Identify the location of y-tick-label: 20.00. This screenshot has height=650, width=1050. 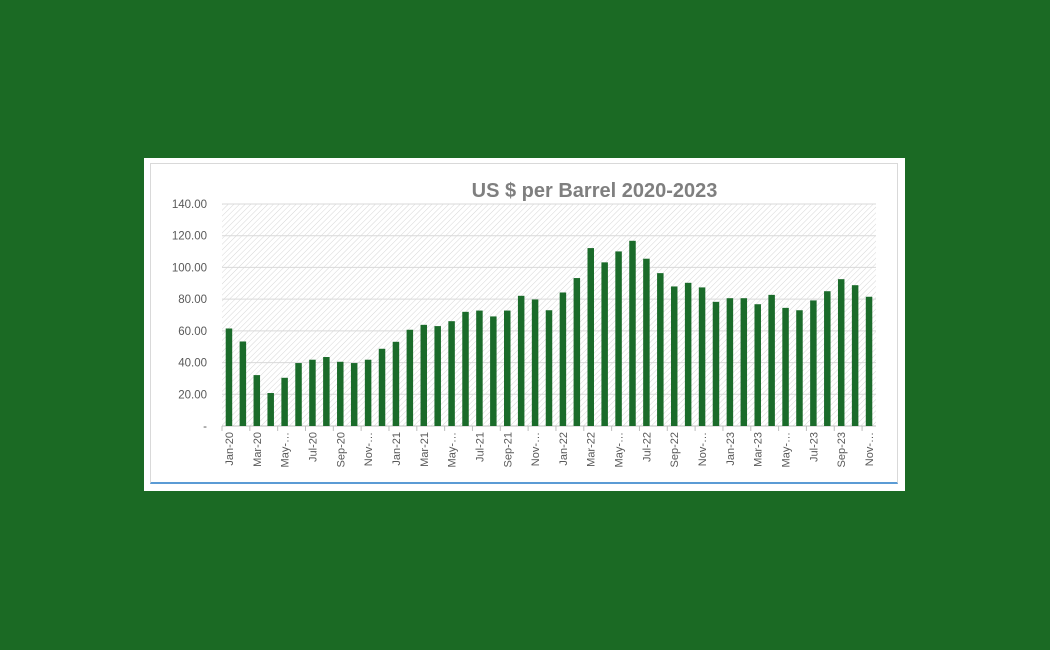
(192, 395).